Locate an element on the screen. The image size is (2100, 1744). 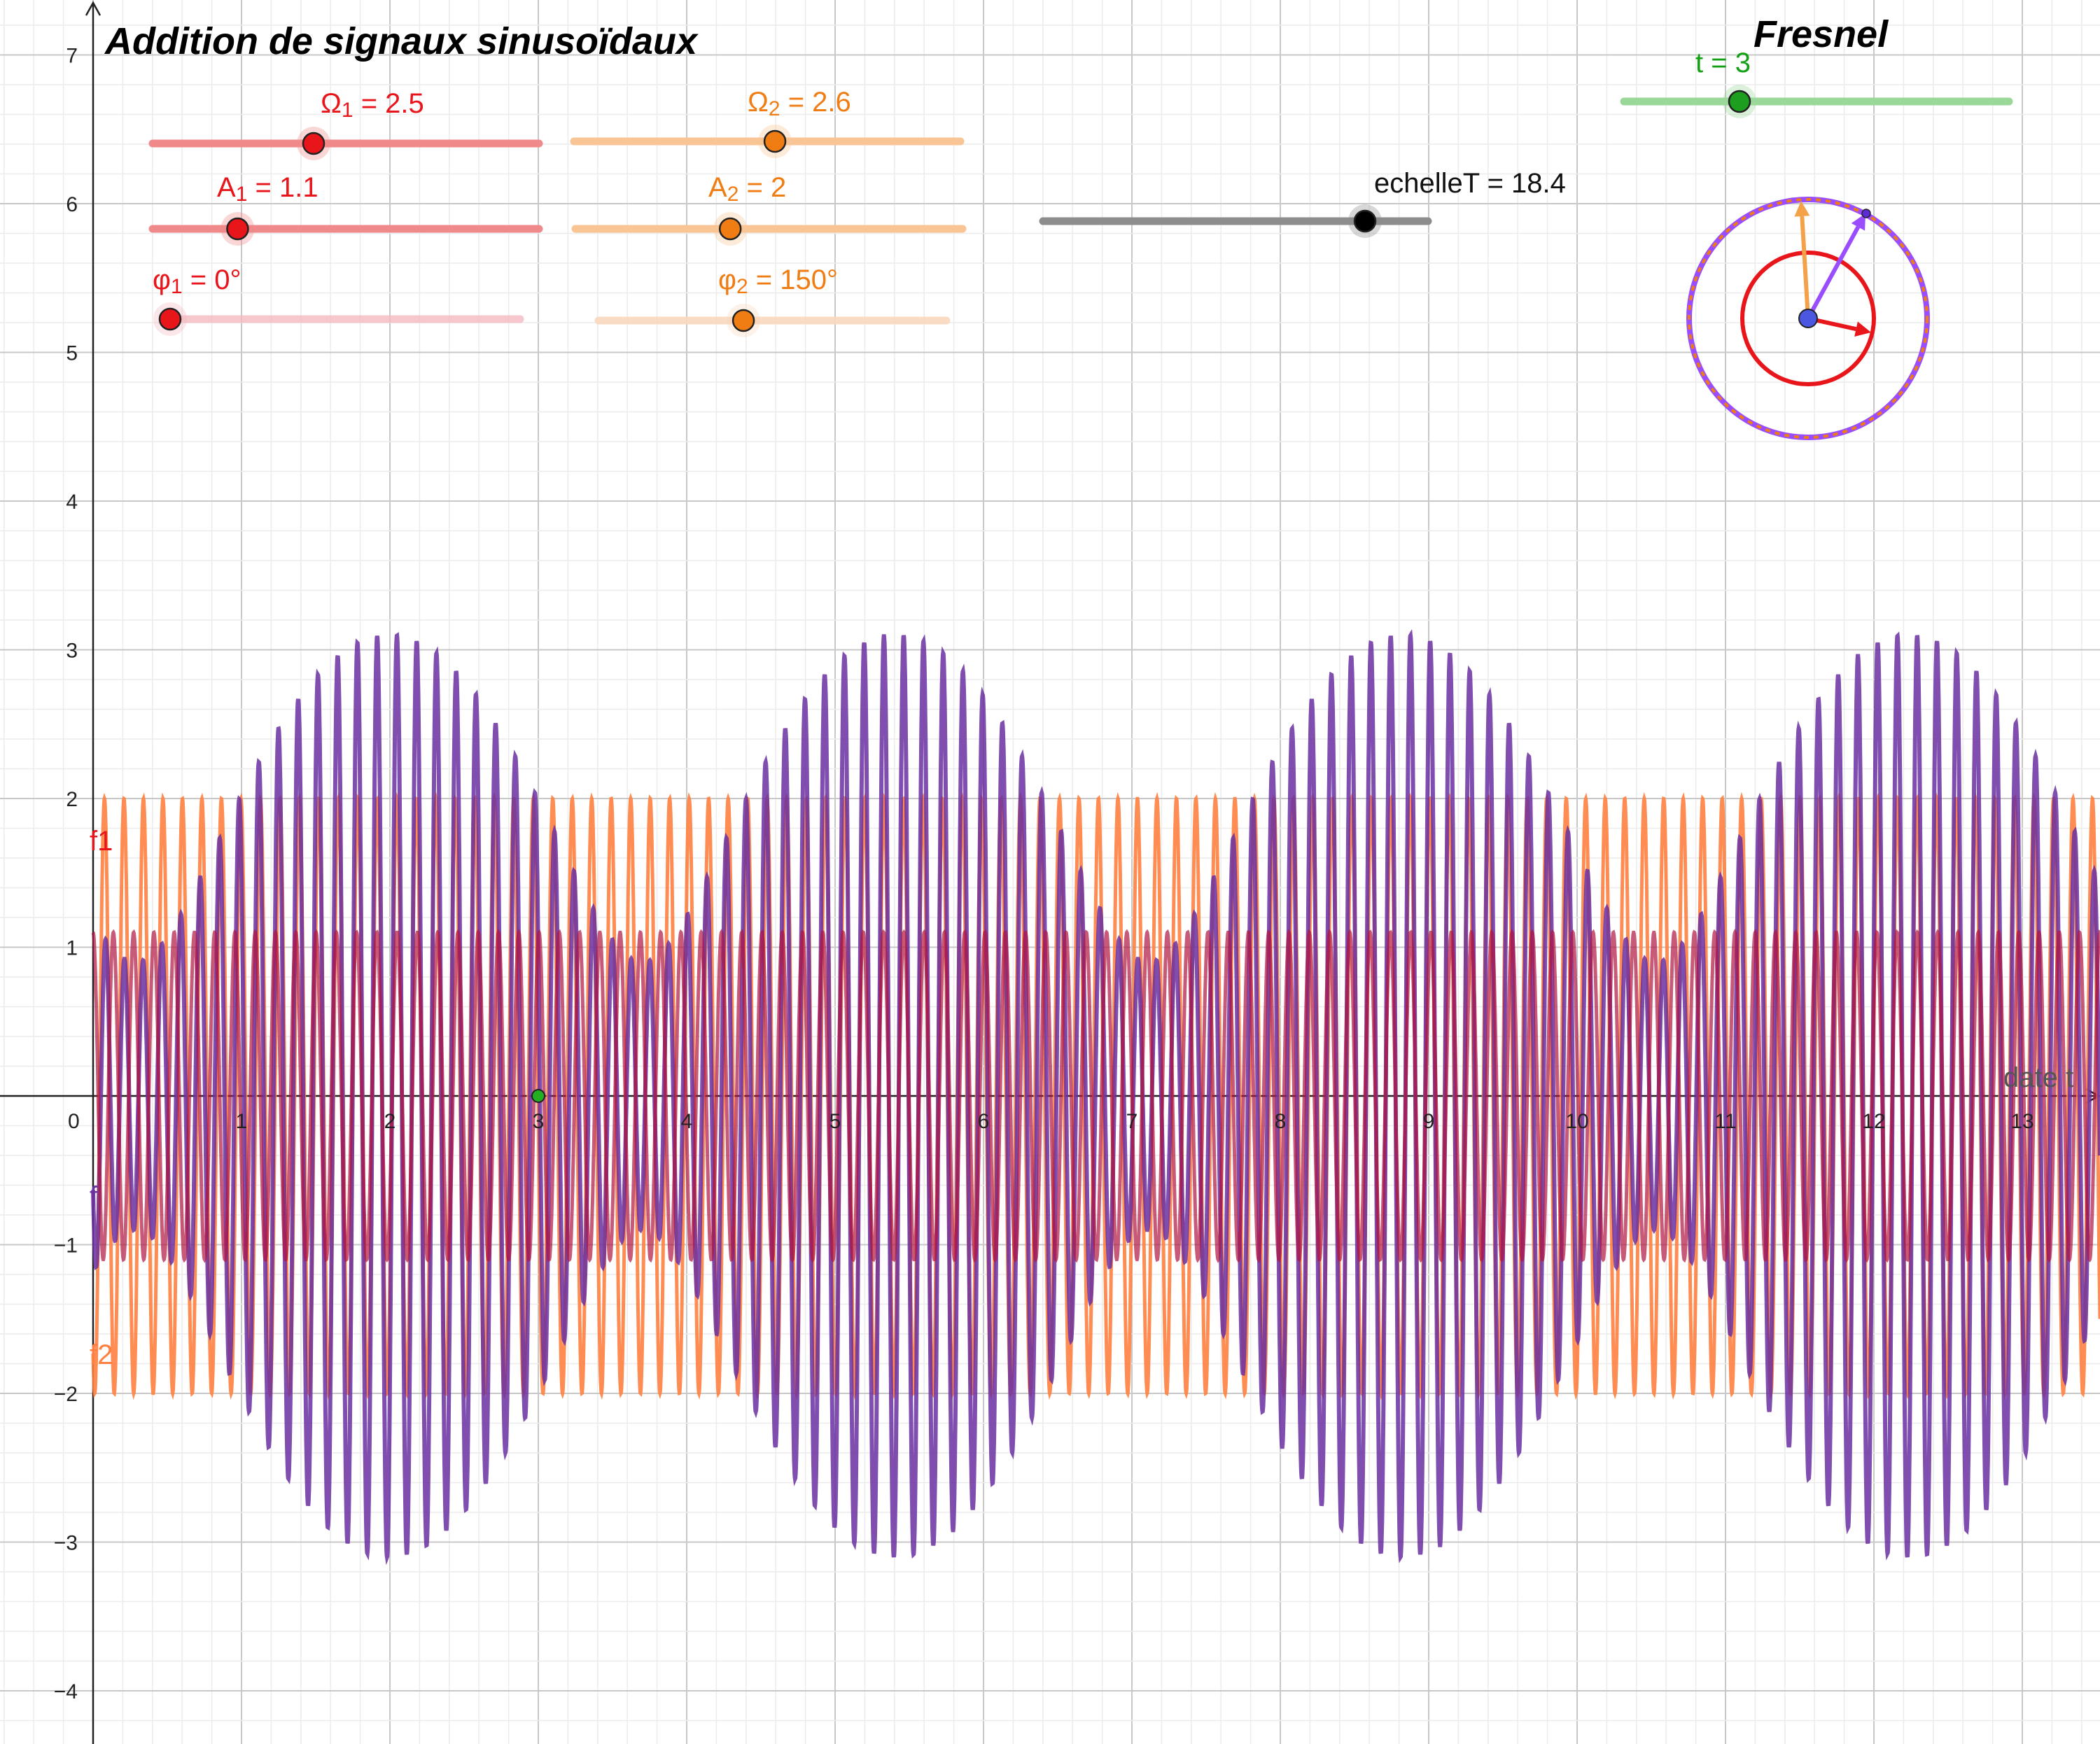
phi2-label: φ2 = 150° is located at coordinates (778, 281).